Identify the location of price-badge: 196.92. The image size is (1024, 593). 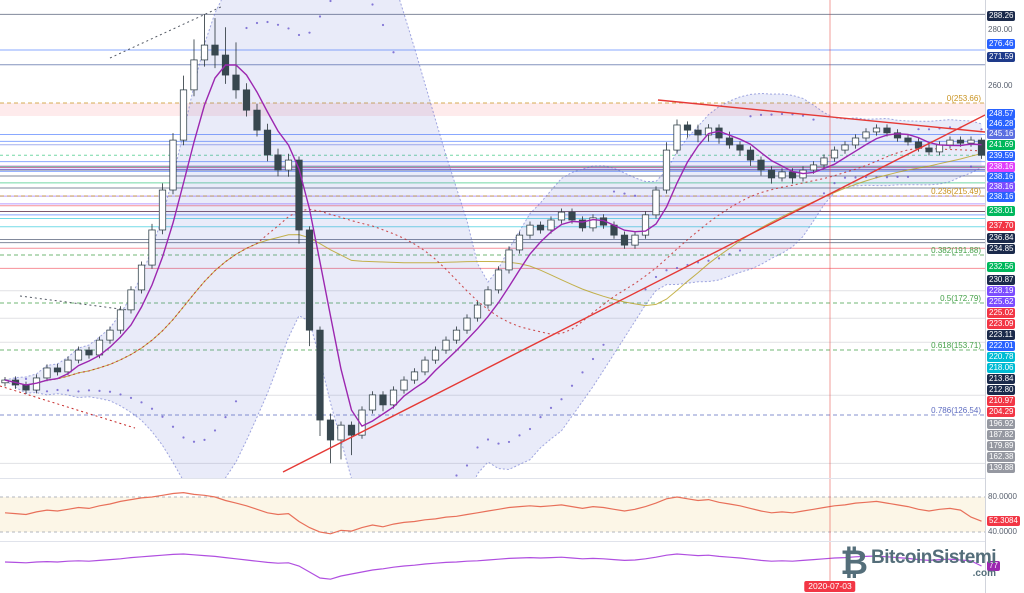
(1001, 424).